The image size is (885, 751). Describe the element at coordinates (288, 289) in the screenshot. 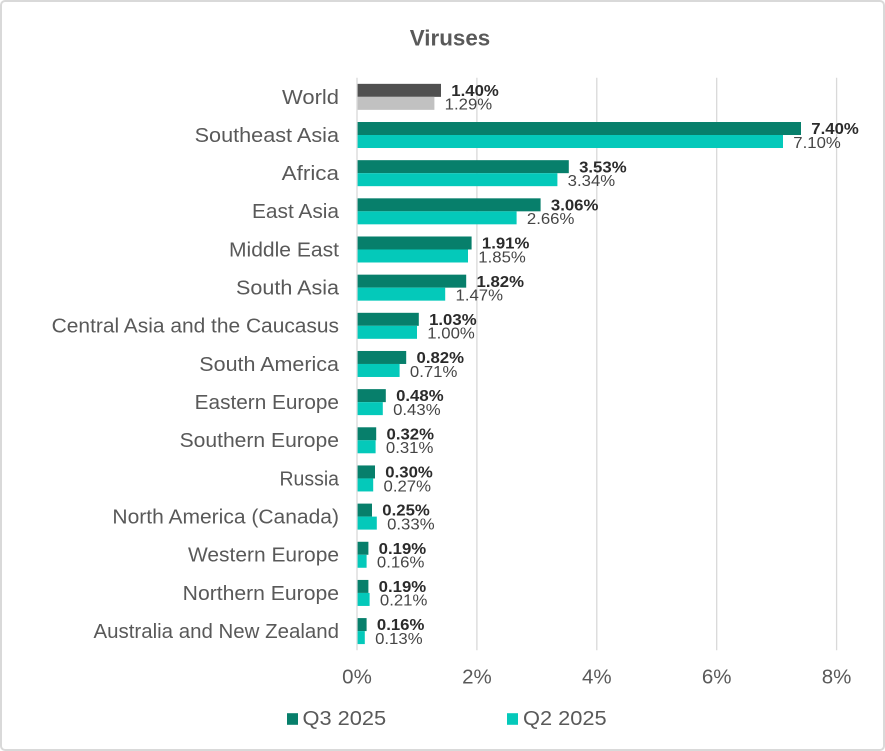

I see `svg-text: South Asia` at that location.